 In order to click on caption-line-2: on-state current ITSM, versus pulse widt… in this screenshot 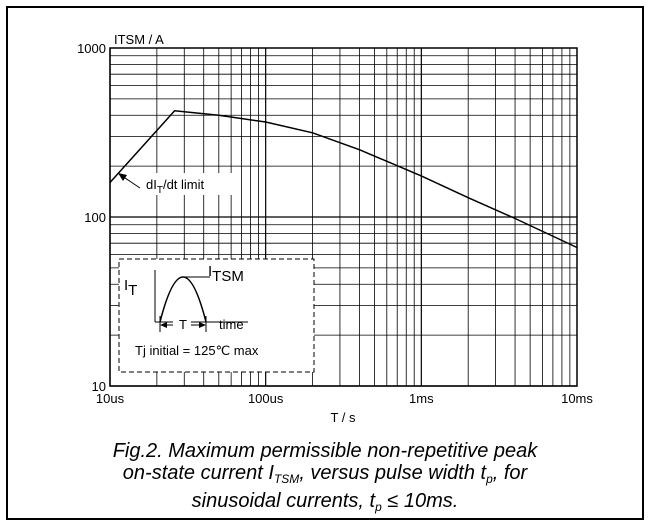, I will do `click(325, 474)`.